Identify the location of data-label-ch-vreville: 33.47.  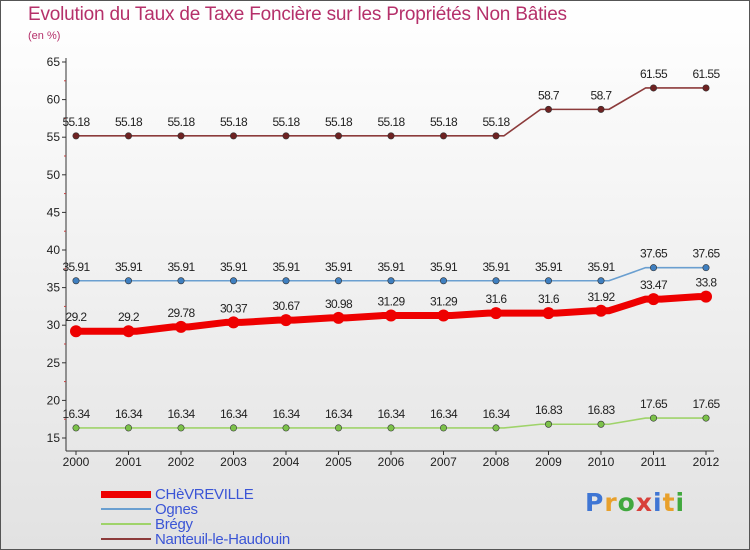
(654, 285).